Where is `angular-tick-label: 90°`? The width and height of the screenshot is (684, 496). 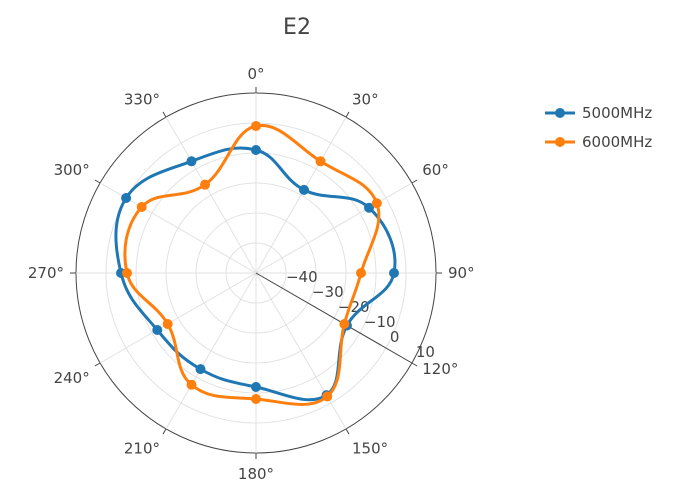 angular-tick-label: 90° is located at coordinates (461, 273).